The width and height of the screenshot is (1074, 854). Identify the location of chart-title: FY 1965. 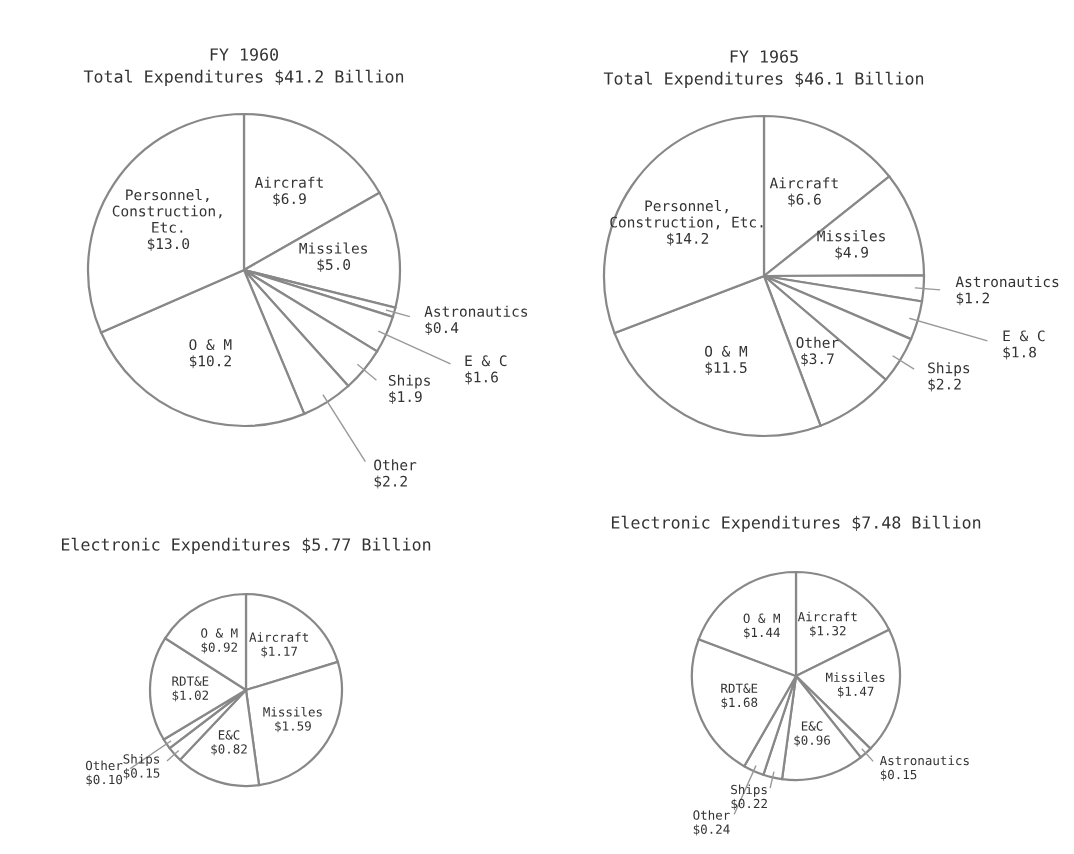
(764, 56).